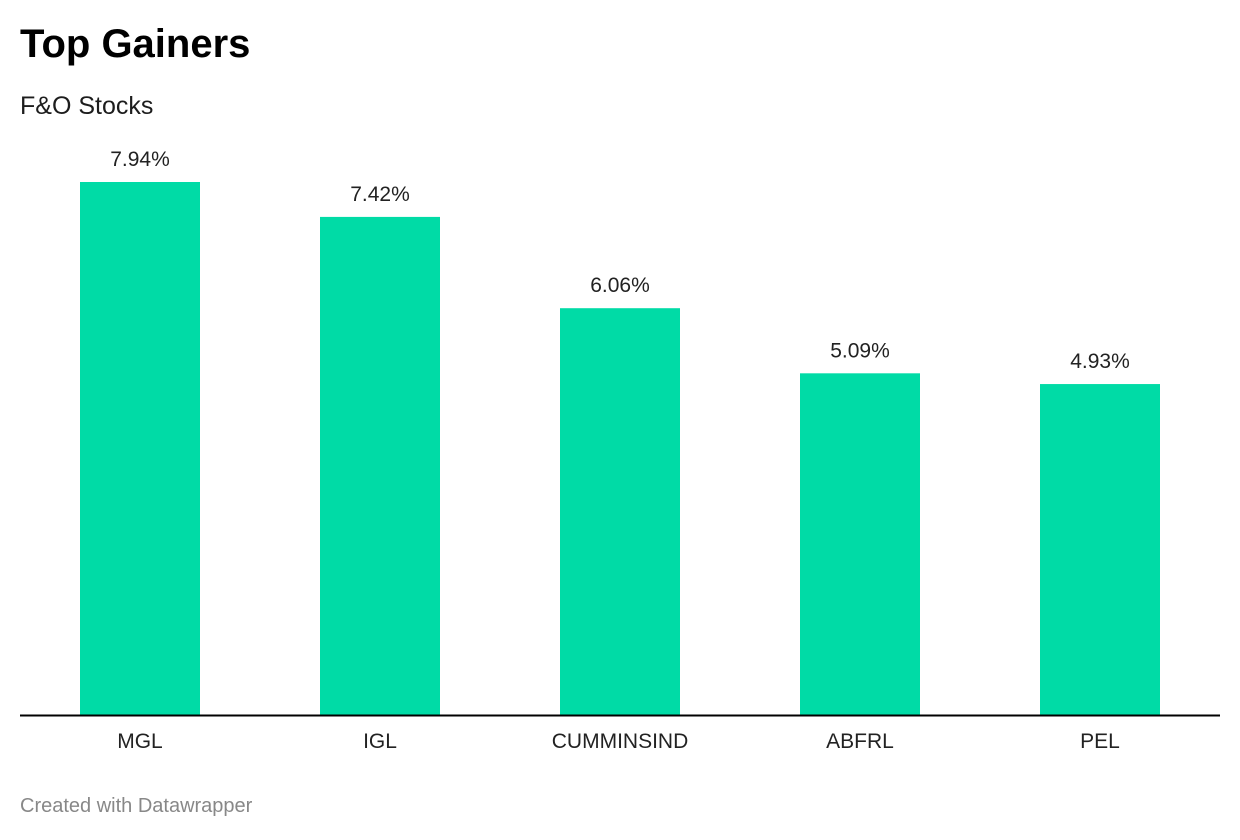  I want to click on bar-abfrl, so click(860, 544).